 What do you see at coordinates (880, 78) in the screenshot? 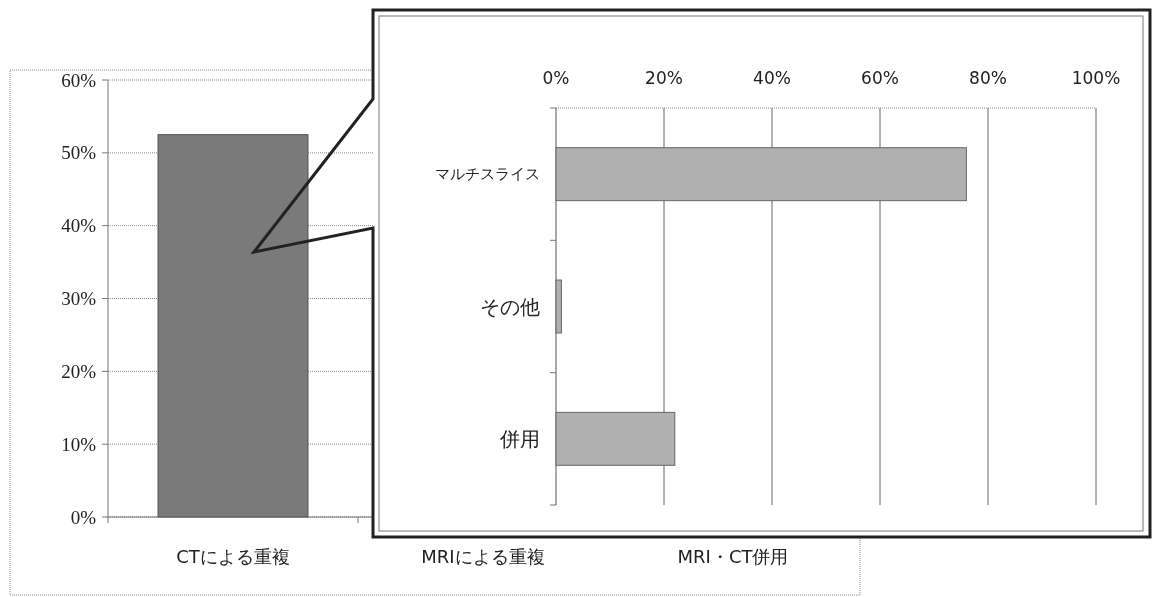
I see `x-tick-label: 60%` at bounding box center [880, 78].